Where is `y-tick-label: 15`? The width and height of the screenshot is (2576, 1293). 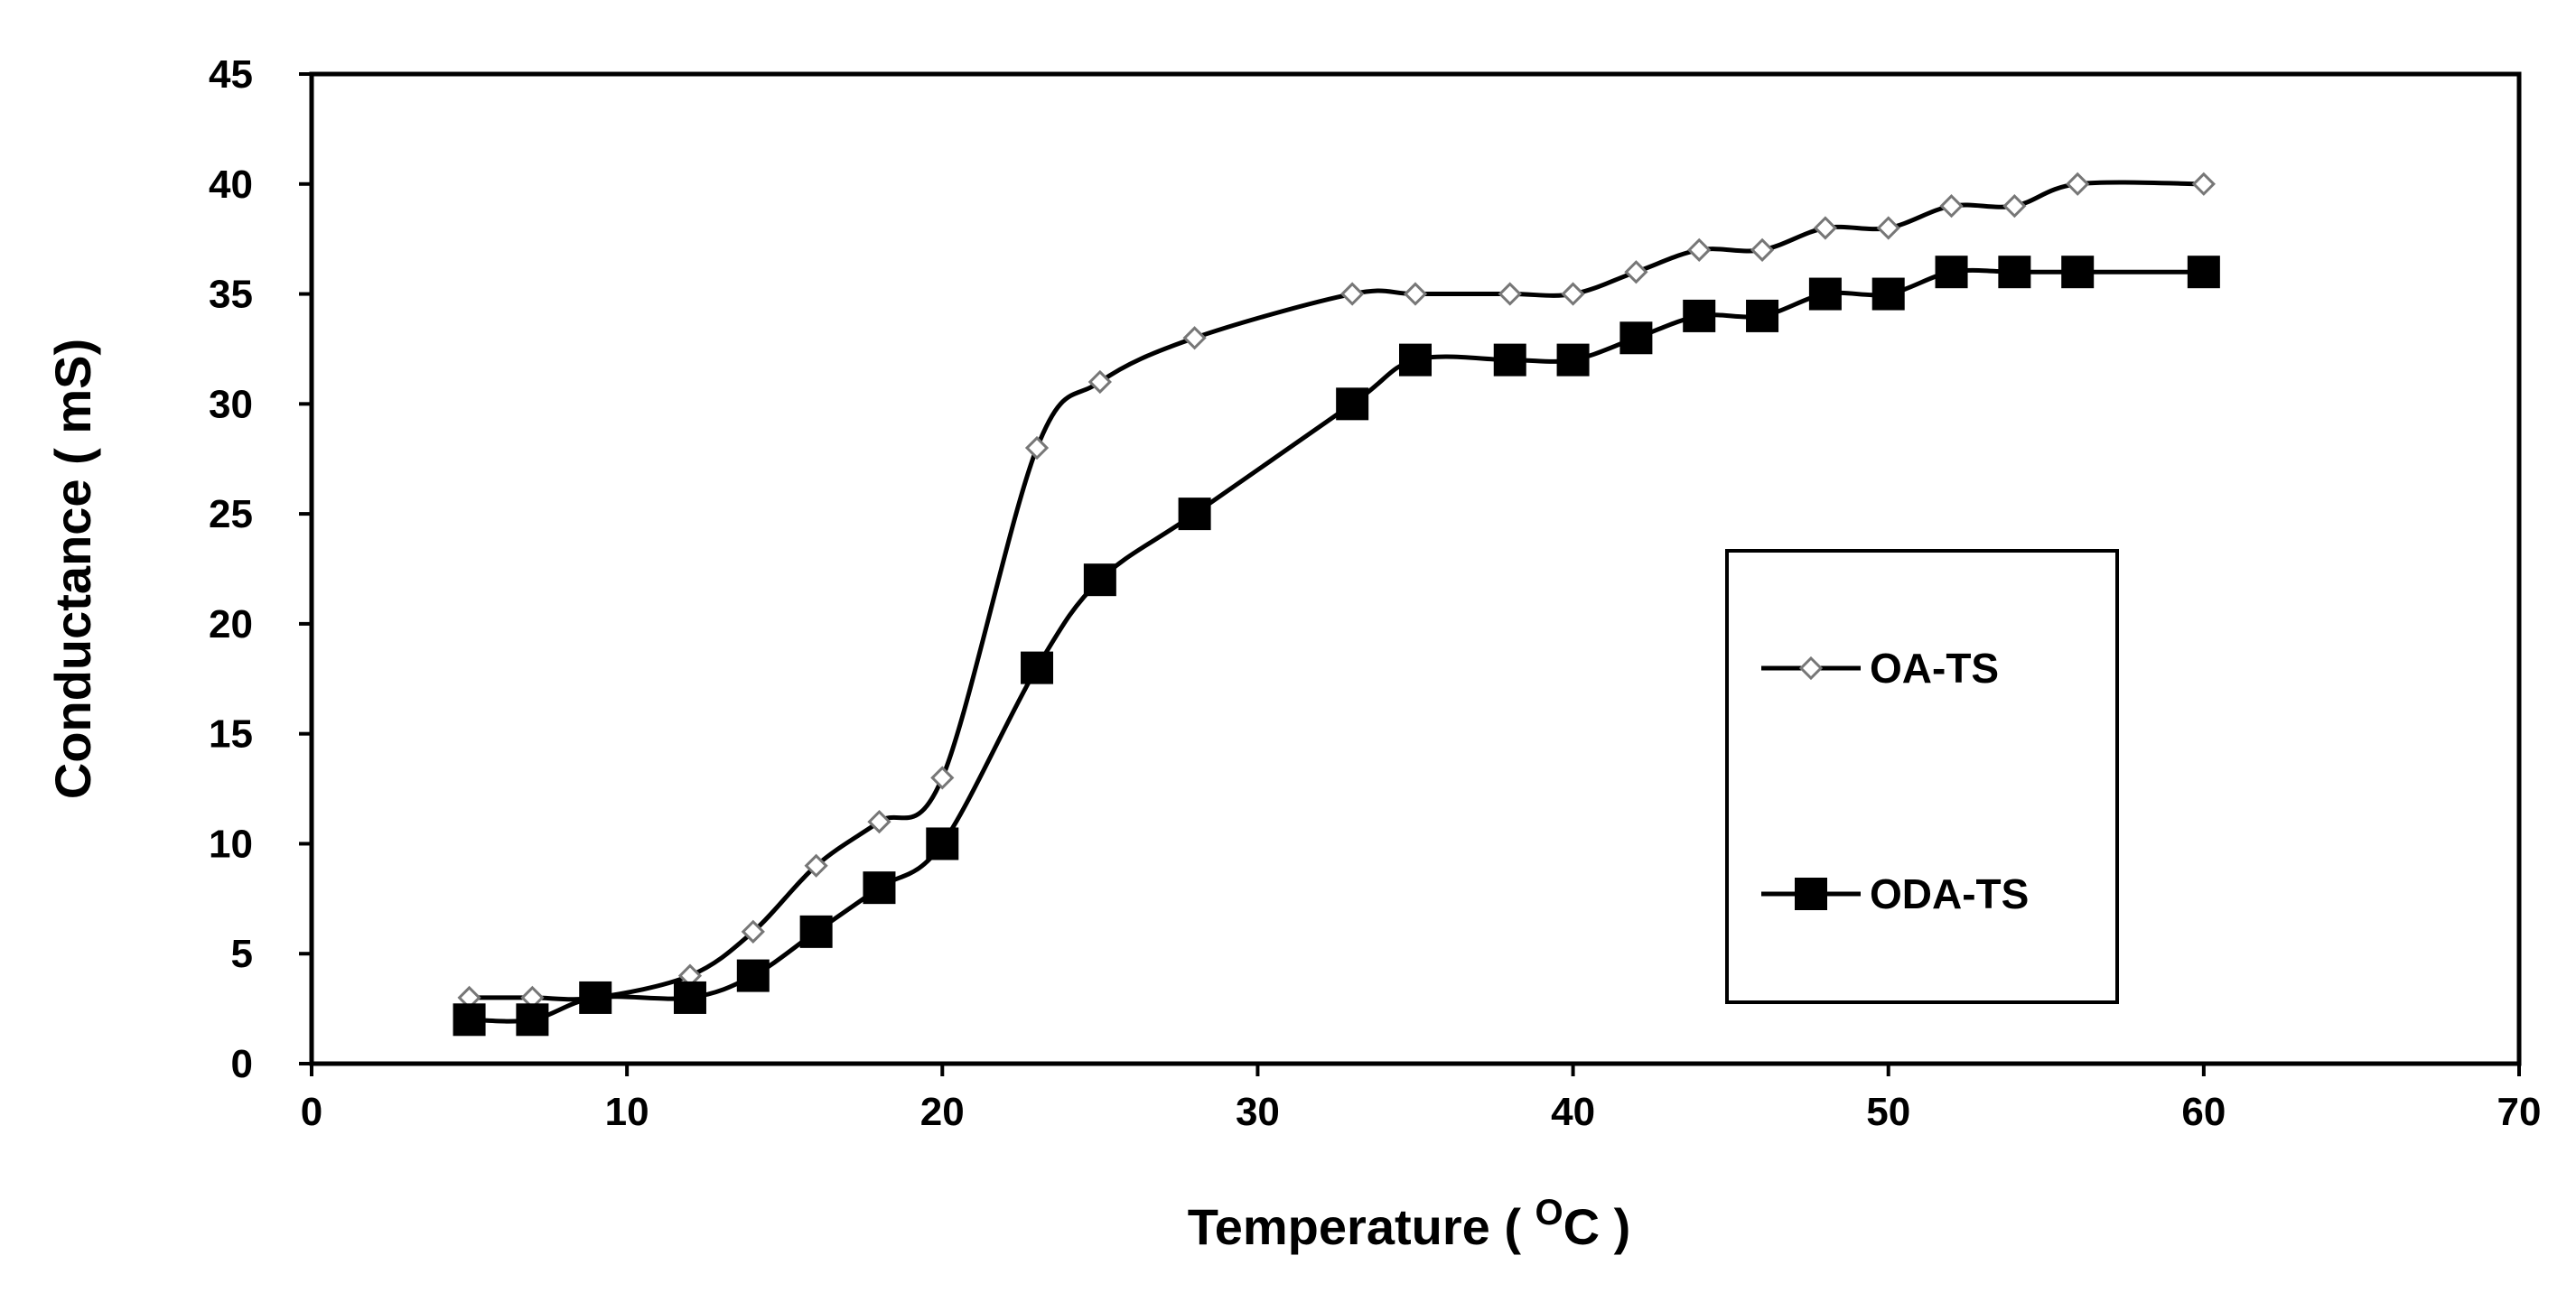 y-tick-label: 15 is located at coordinates (231, 734).